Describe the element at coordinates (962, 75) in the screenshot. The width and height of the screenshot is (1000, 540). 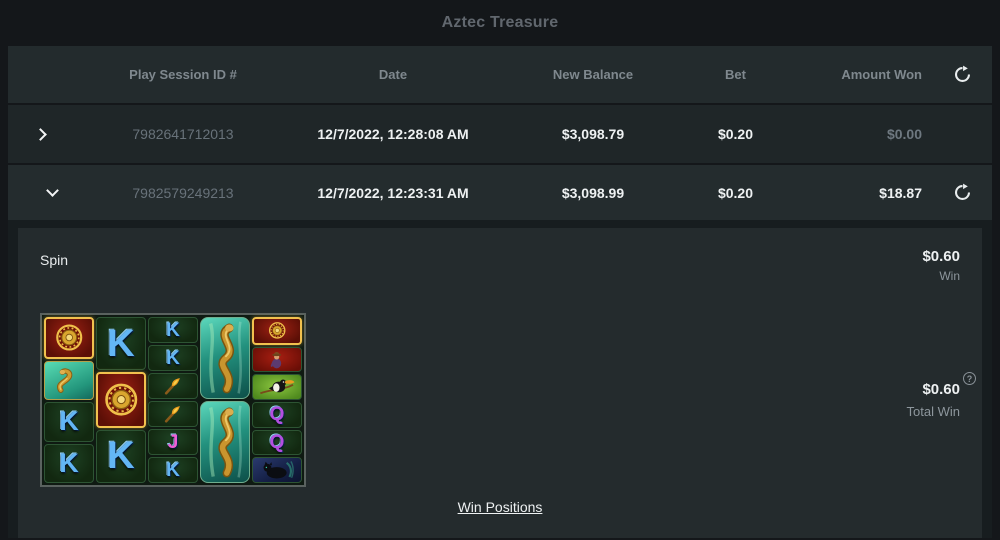
I see `refresh-icon` at that location.